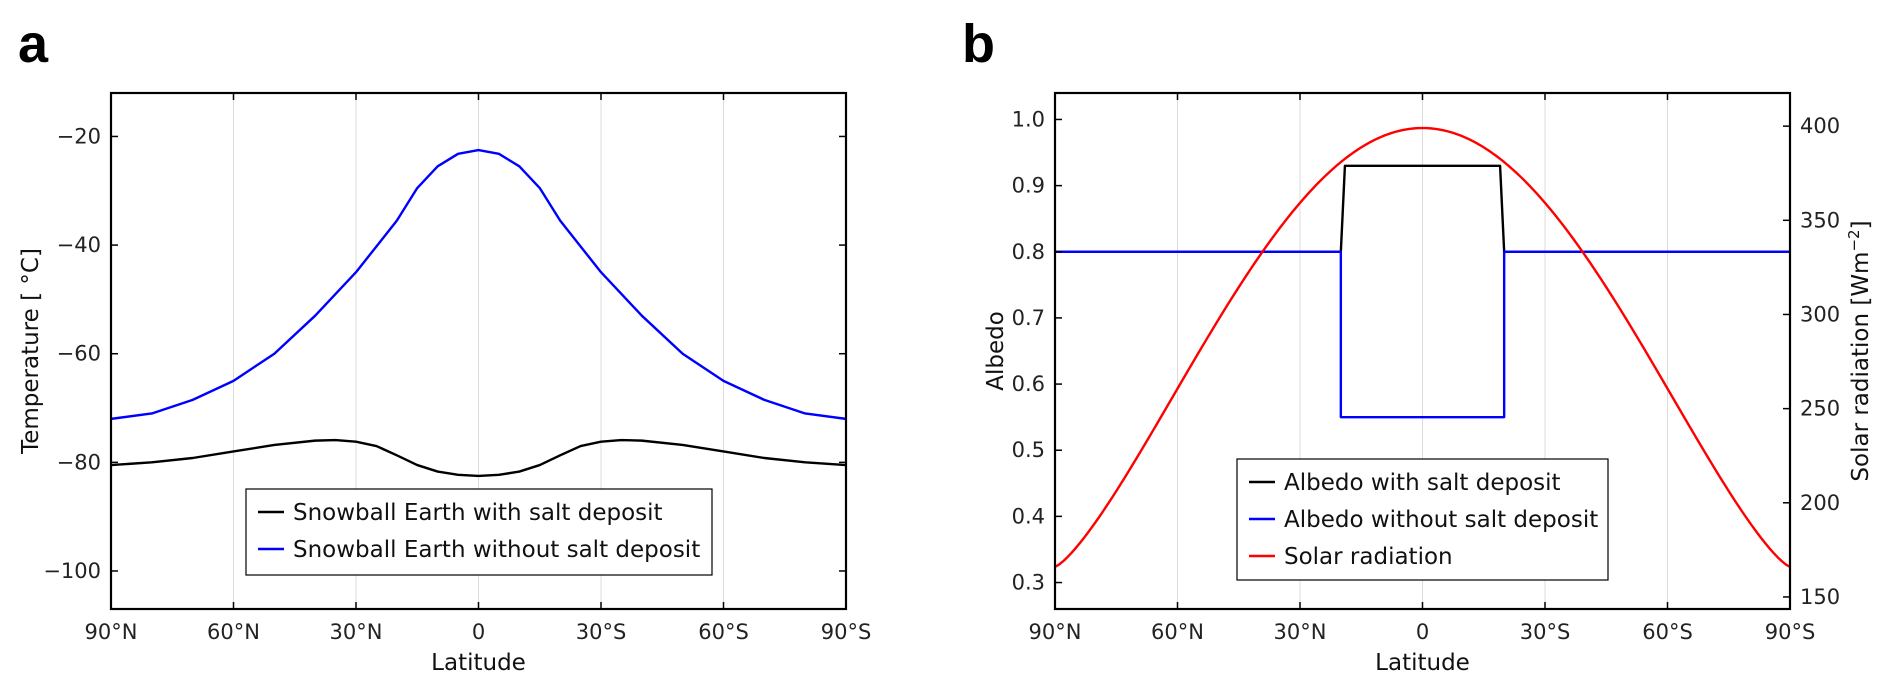 This screenshot has height=692, width=1892. I want to click on series-line-albedo-without-salt-deposit, so click(1422, 334).